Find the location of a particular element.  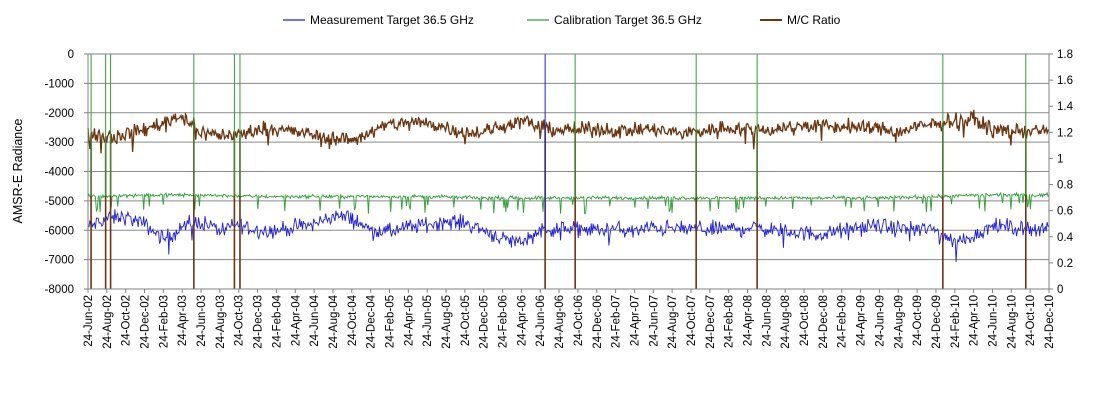

y-tick-label: -5000 is located at coordinates (59, 202).